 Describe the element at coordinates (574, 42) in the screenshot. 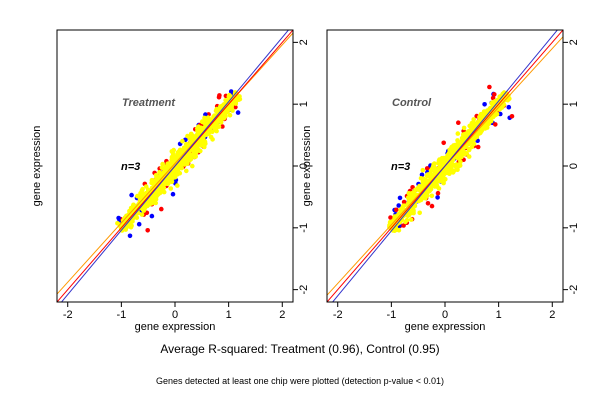

I see `y-tick-label: 2` at that location.